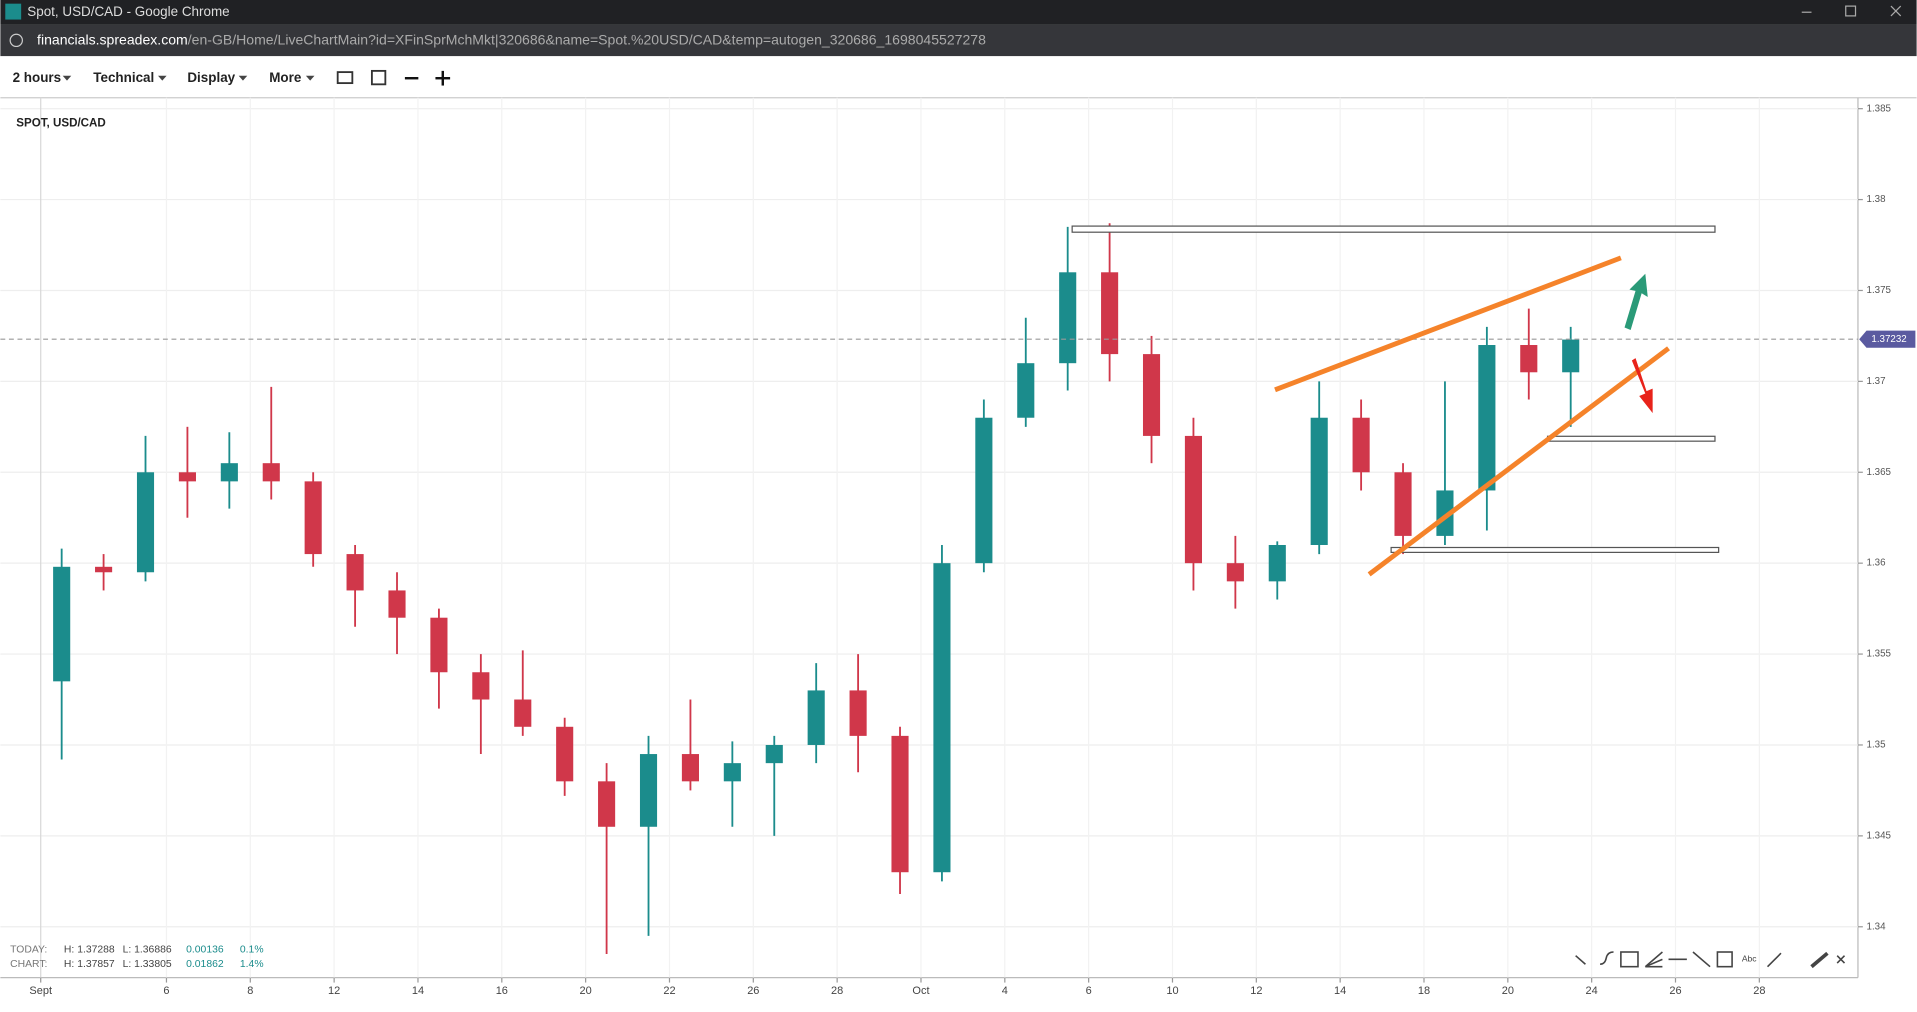  I want to click on toolbar-button: 2 hours, so click(37, 77).